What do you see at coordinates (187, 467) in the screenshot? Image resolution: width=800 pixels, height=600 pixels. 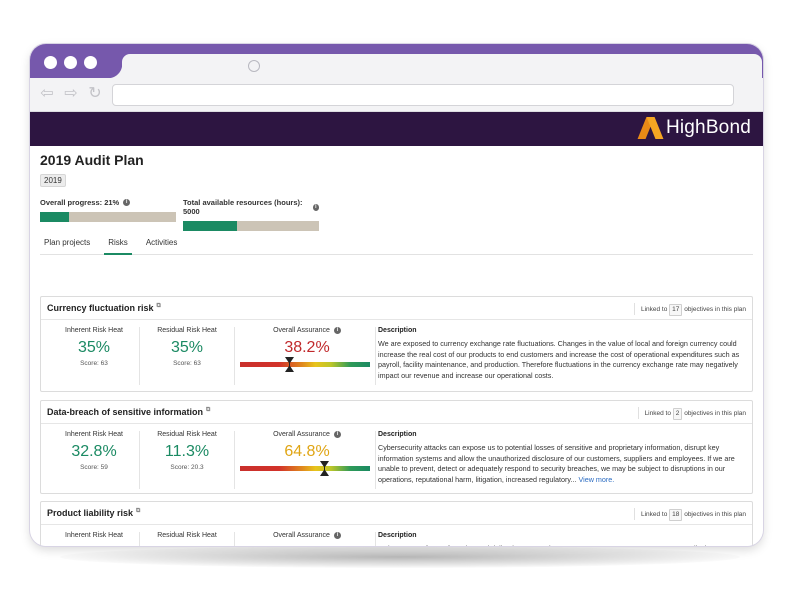 I see `residual-score: Score: 20.3` at bounding box center [187, 467].